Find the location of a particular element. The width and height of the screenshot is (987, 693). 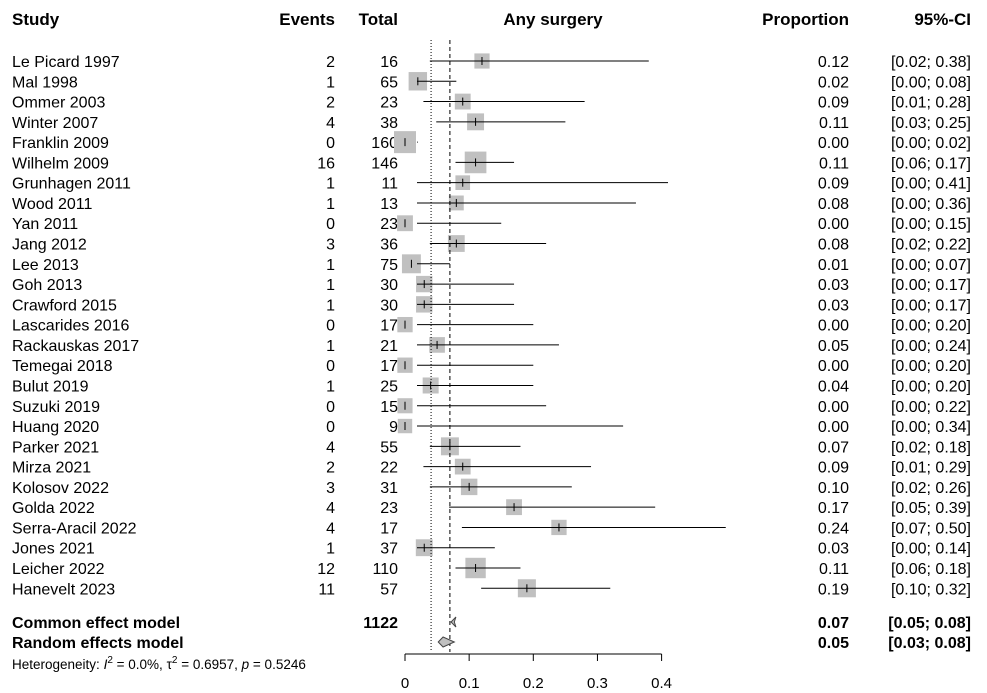

study-total: 25 is located at coordinates (389, 386).